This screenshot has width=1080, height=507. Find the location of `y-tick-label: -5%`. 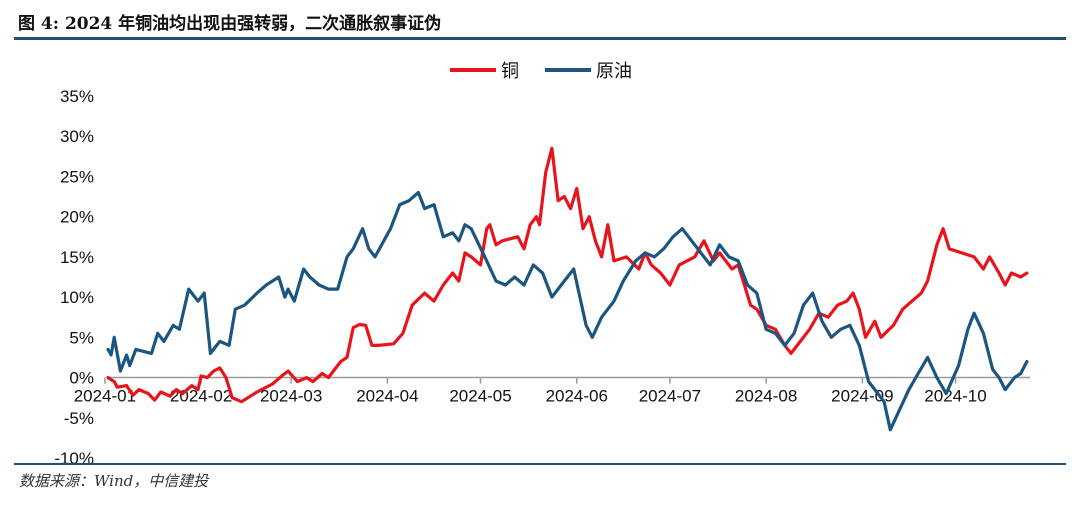

y-tick-label: -5% is located at coordinates (79, 418).